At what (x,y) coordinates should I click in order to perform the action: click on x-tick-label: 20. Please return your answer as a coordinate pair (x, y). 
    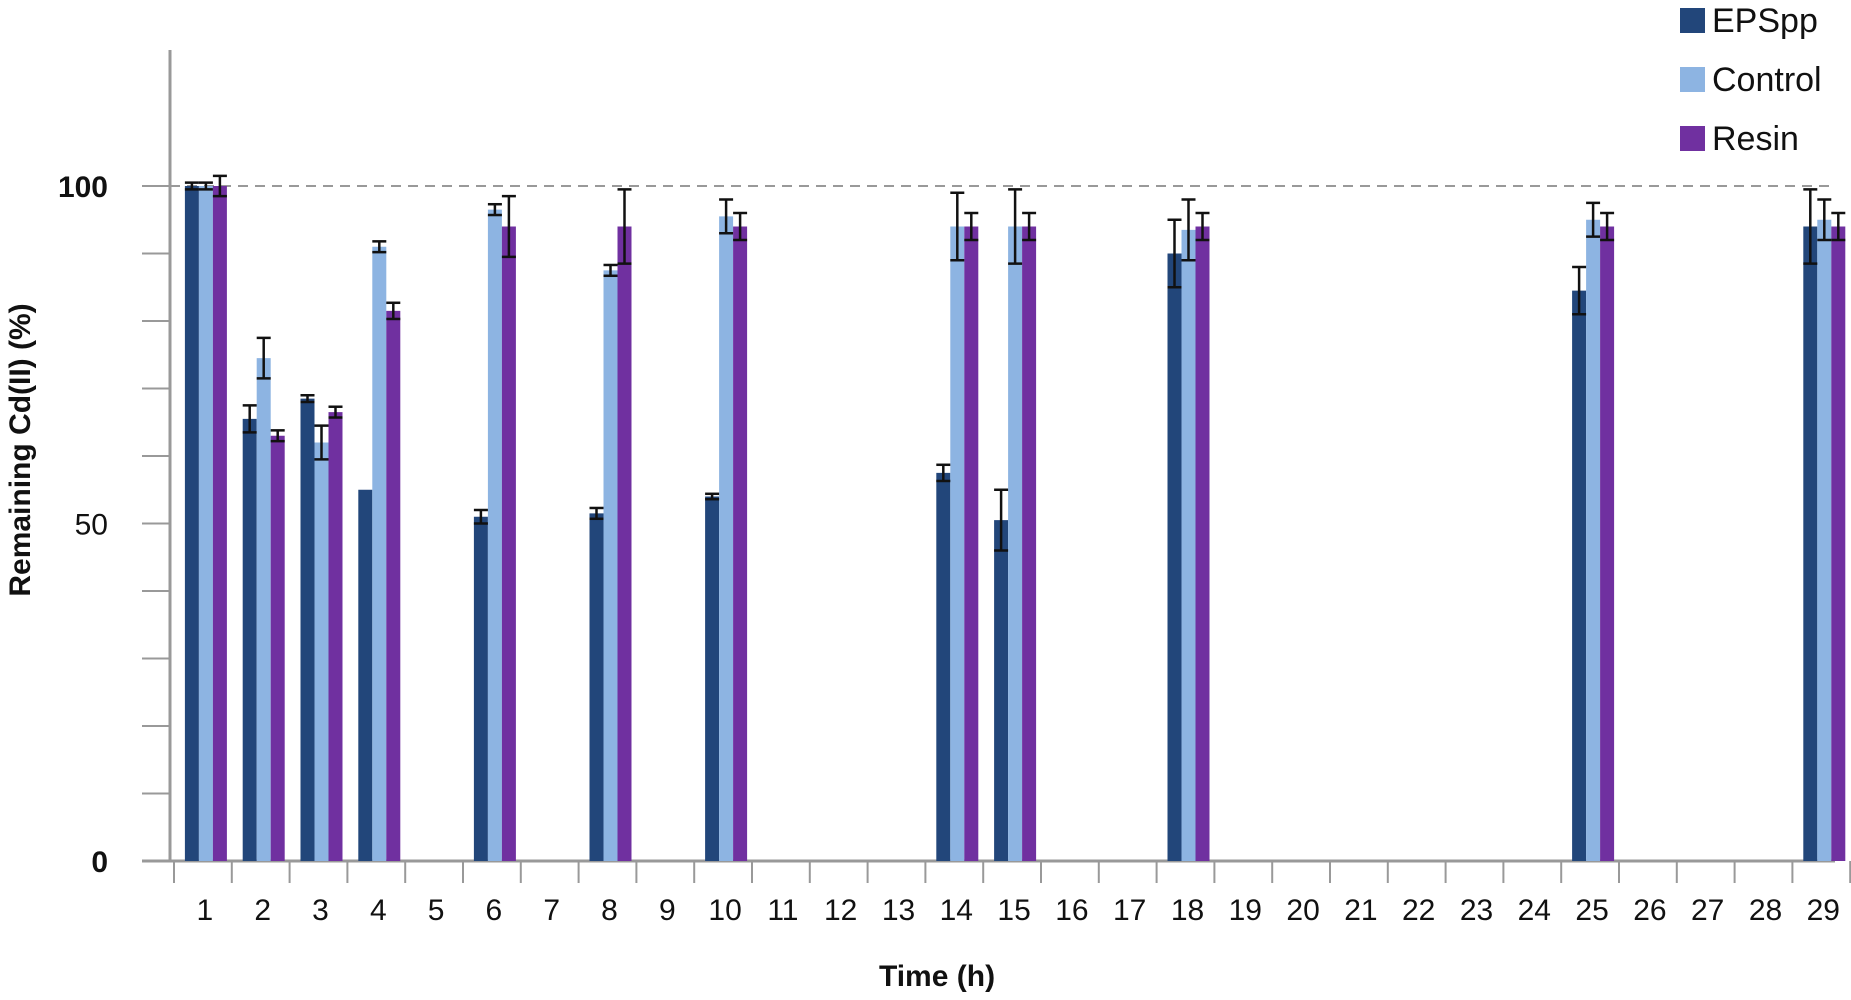
    Looking at the image, I should click on (1302, 910).